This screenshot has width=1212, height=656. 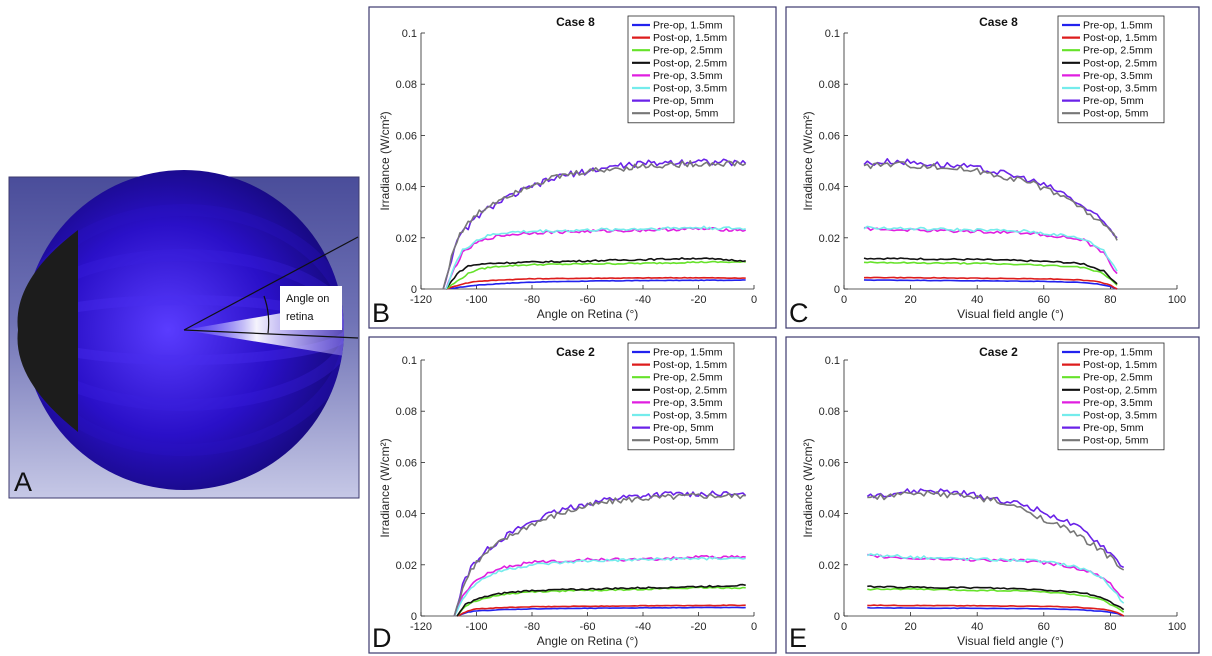 What do you see at coordinates (271, 283) in the screenshot?
I see `angle-ray-upper` at bounding box center [271, 283].